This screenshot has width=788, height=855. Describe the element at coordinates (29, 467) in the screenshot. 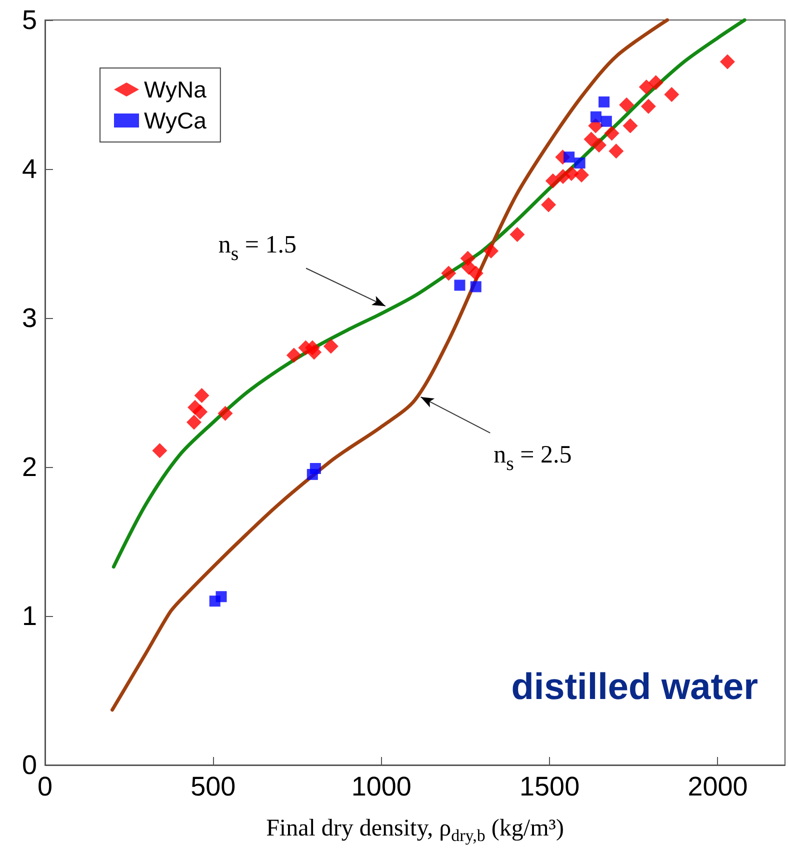

I see `y-tick-label: 2` at that location.